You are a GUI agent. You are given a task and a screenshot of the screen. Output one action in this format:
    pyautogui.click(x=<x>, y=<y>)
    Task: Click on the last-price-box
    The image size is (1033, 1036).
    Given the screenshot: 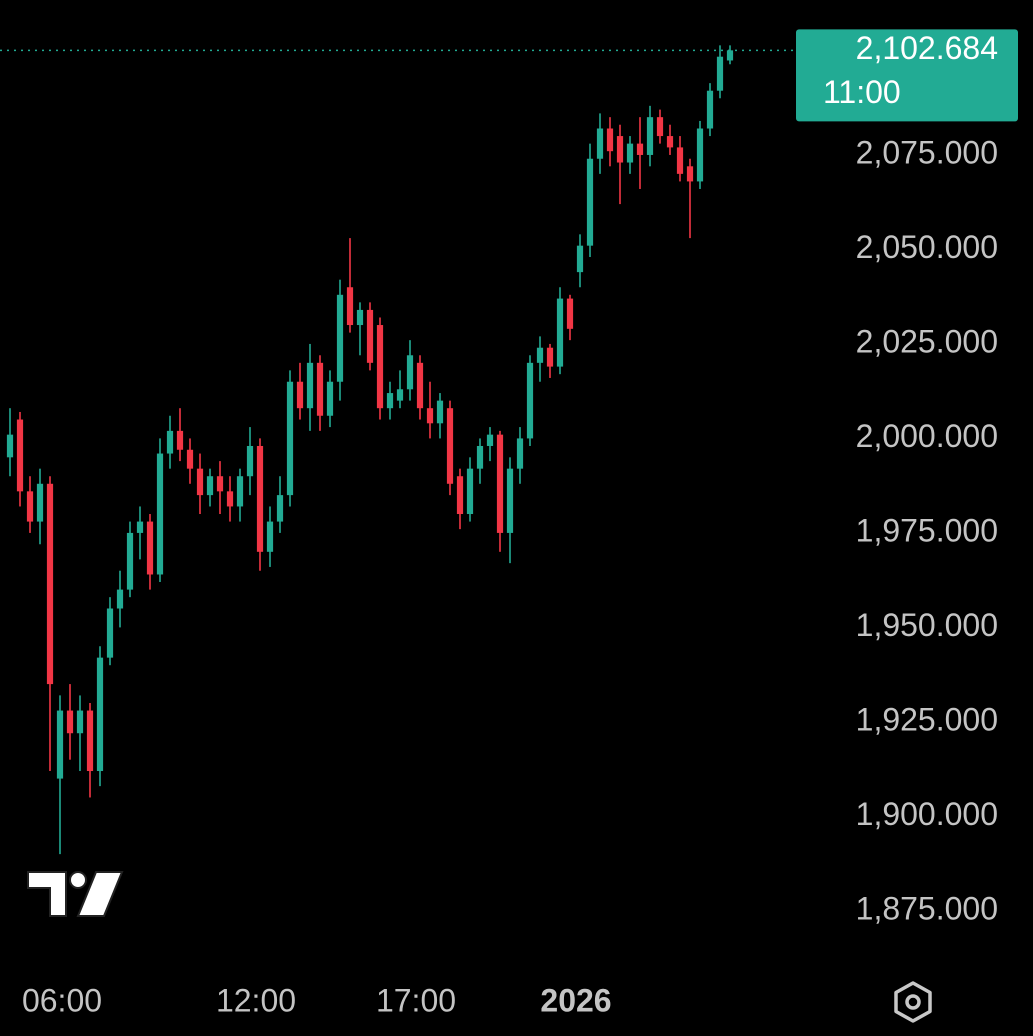 What is the action you would take?
    pyautogui.click(x=907, y=75)
    